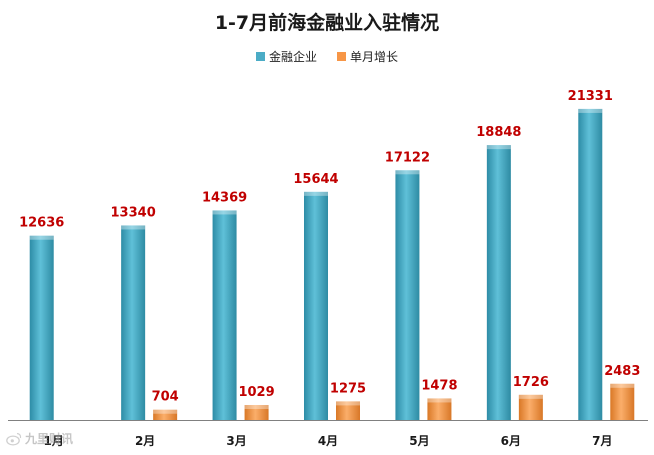 This screenshot has height=455, width=654. What do you see at coordinates (328, 441) in the screenshot?
I see `x-tick-label-4: 4月` at bounding box center [328, 441].